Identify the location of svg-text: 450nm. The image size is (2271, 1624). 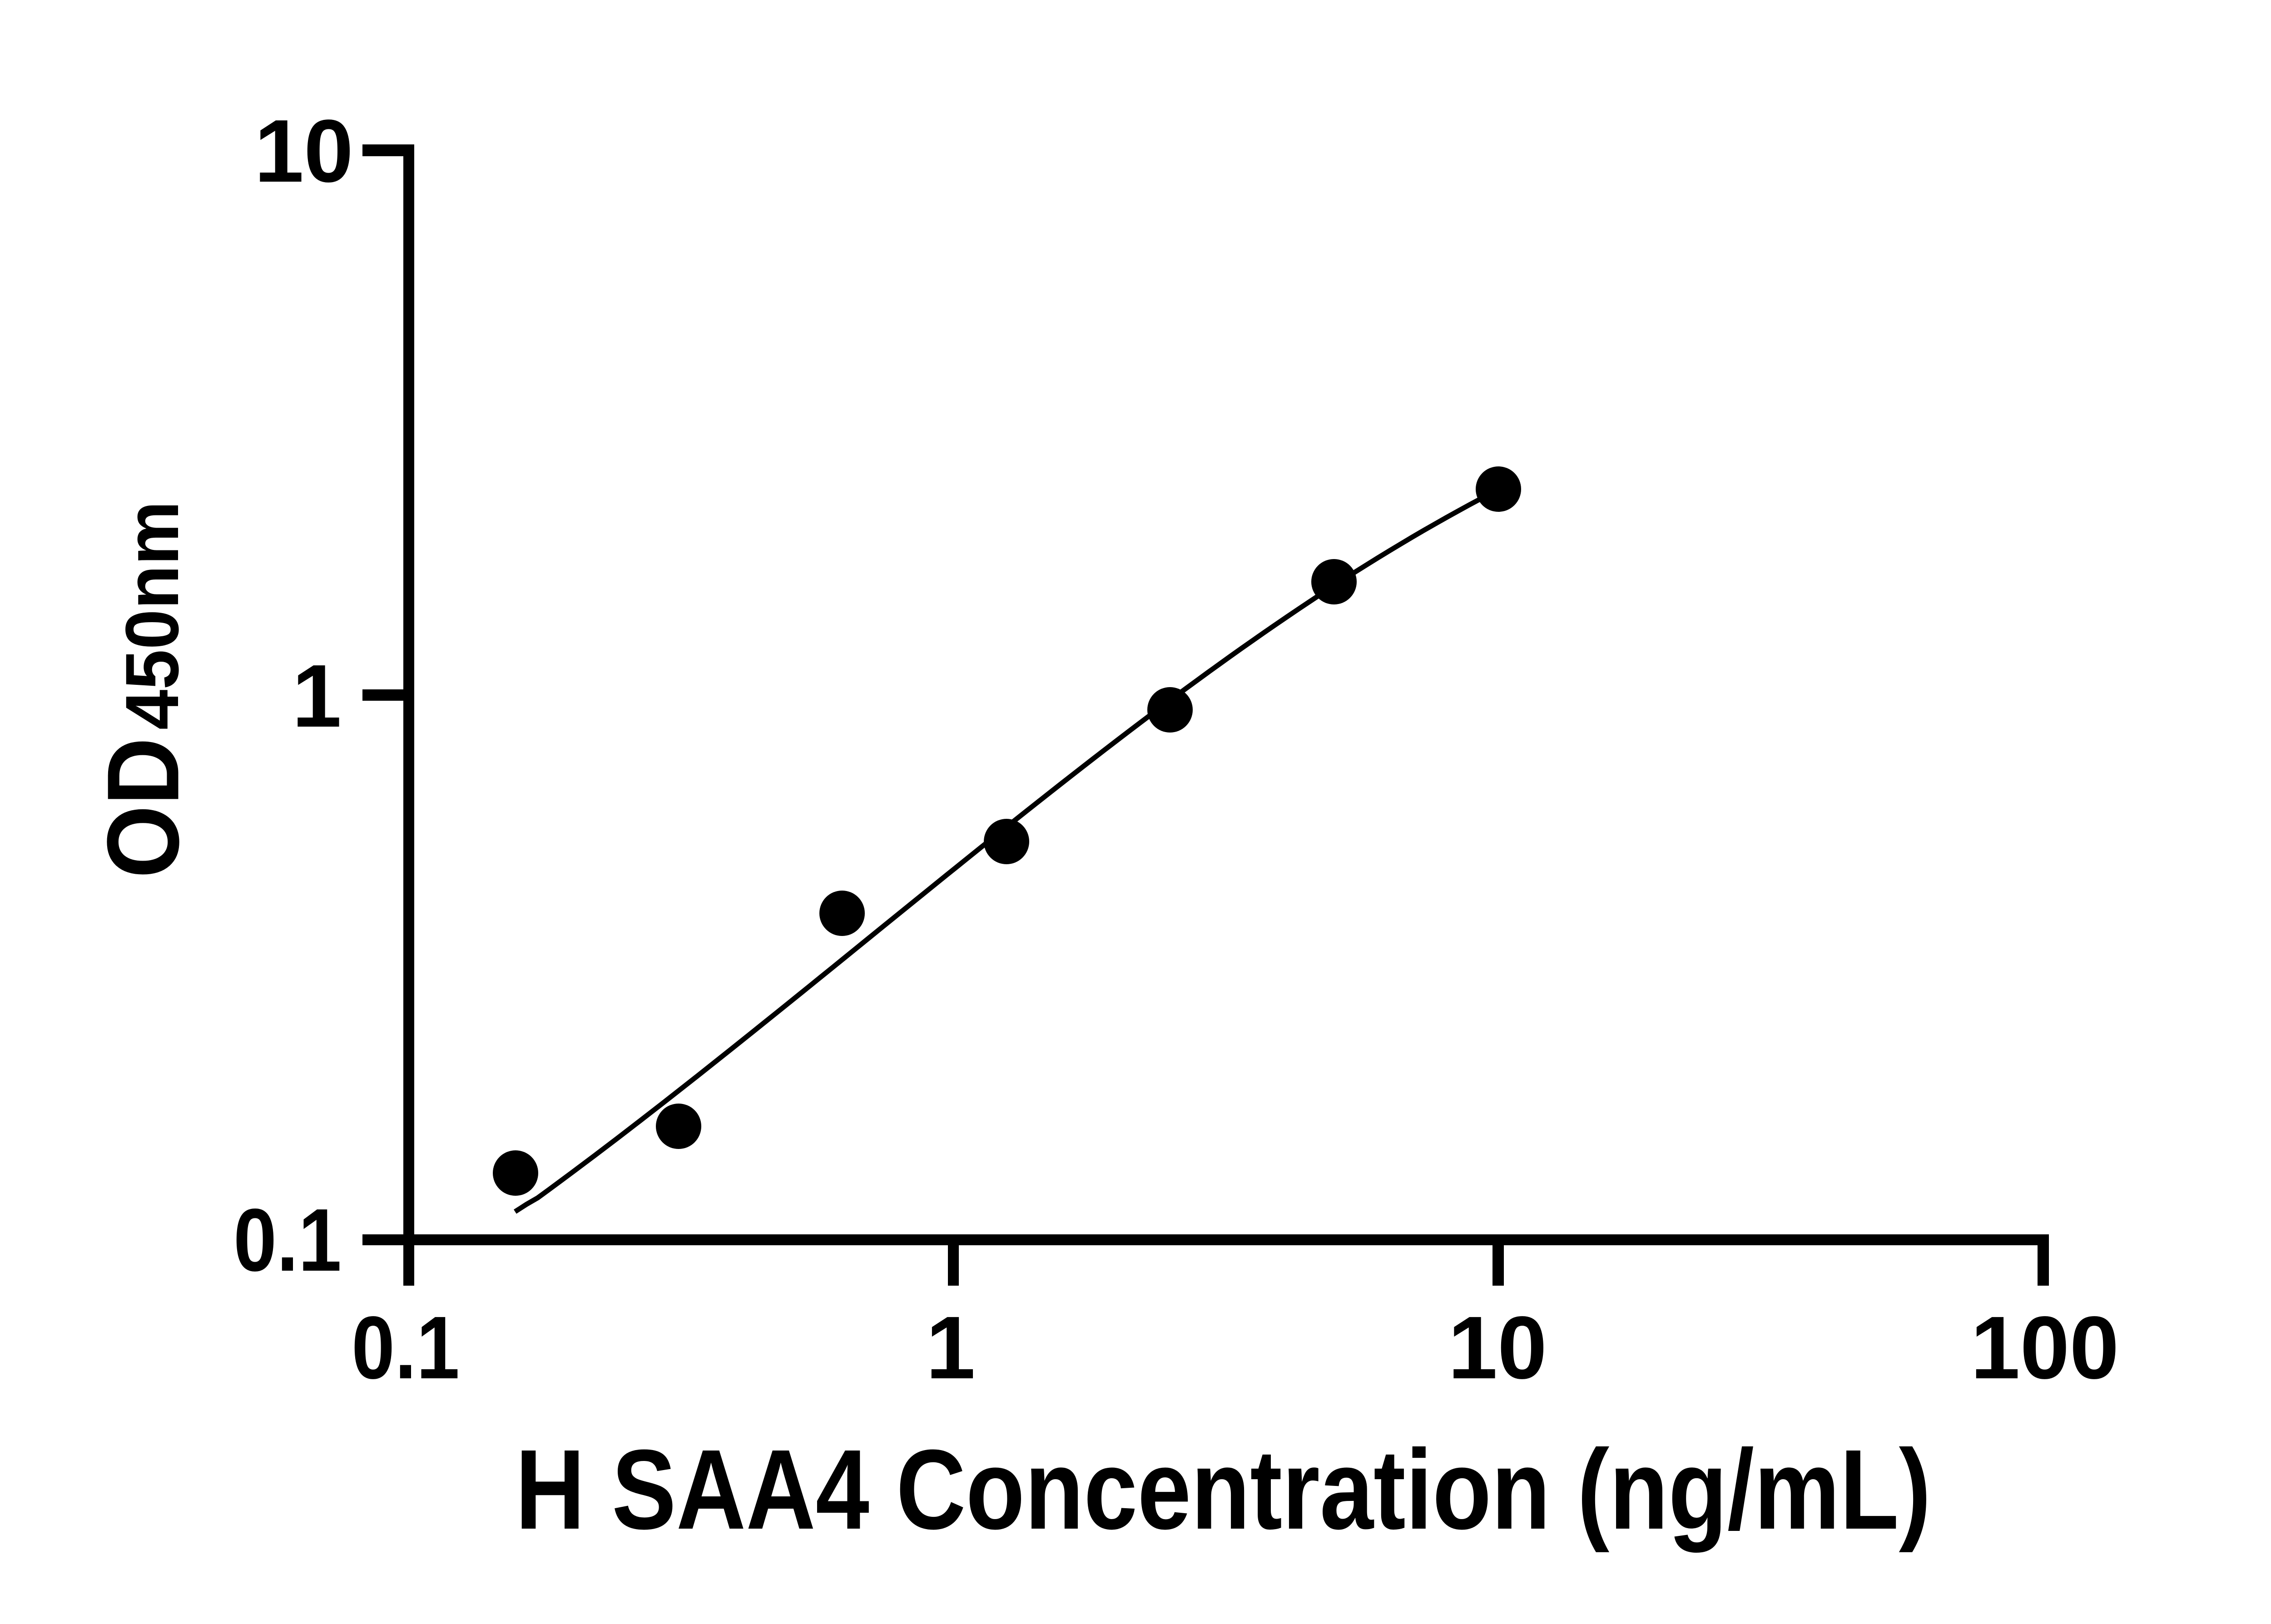
(152, 615).